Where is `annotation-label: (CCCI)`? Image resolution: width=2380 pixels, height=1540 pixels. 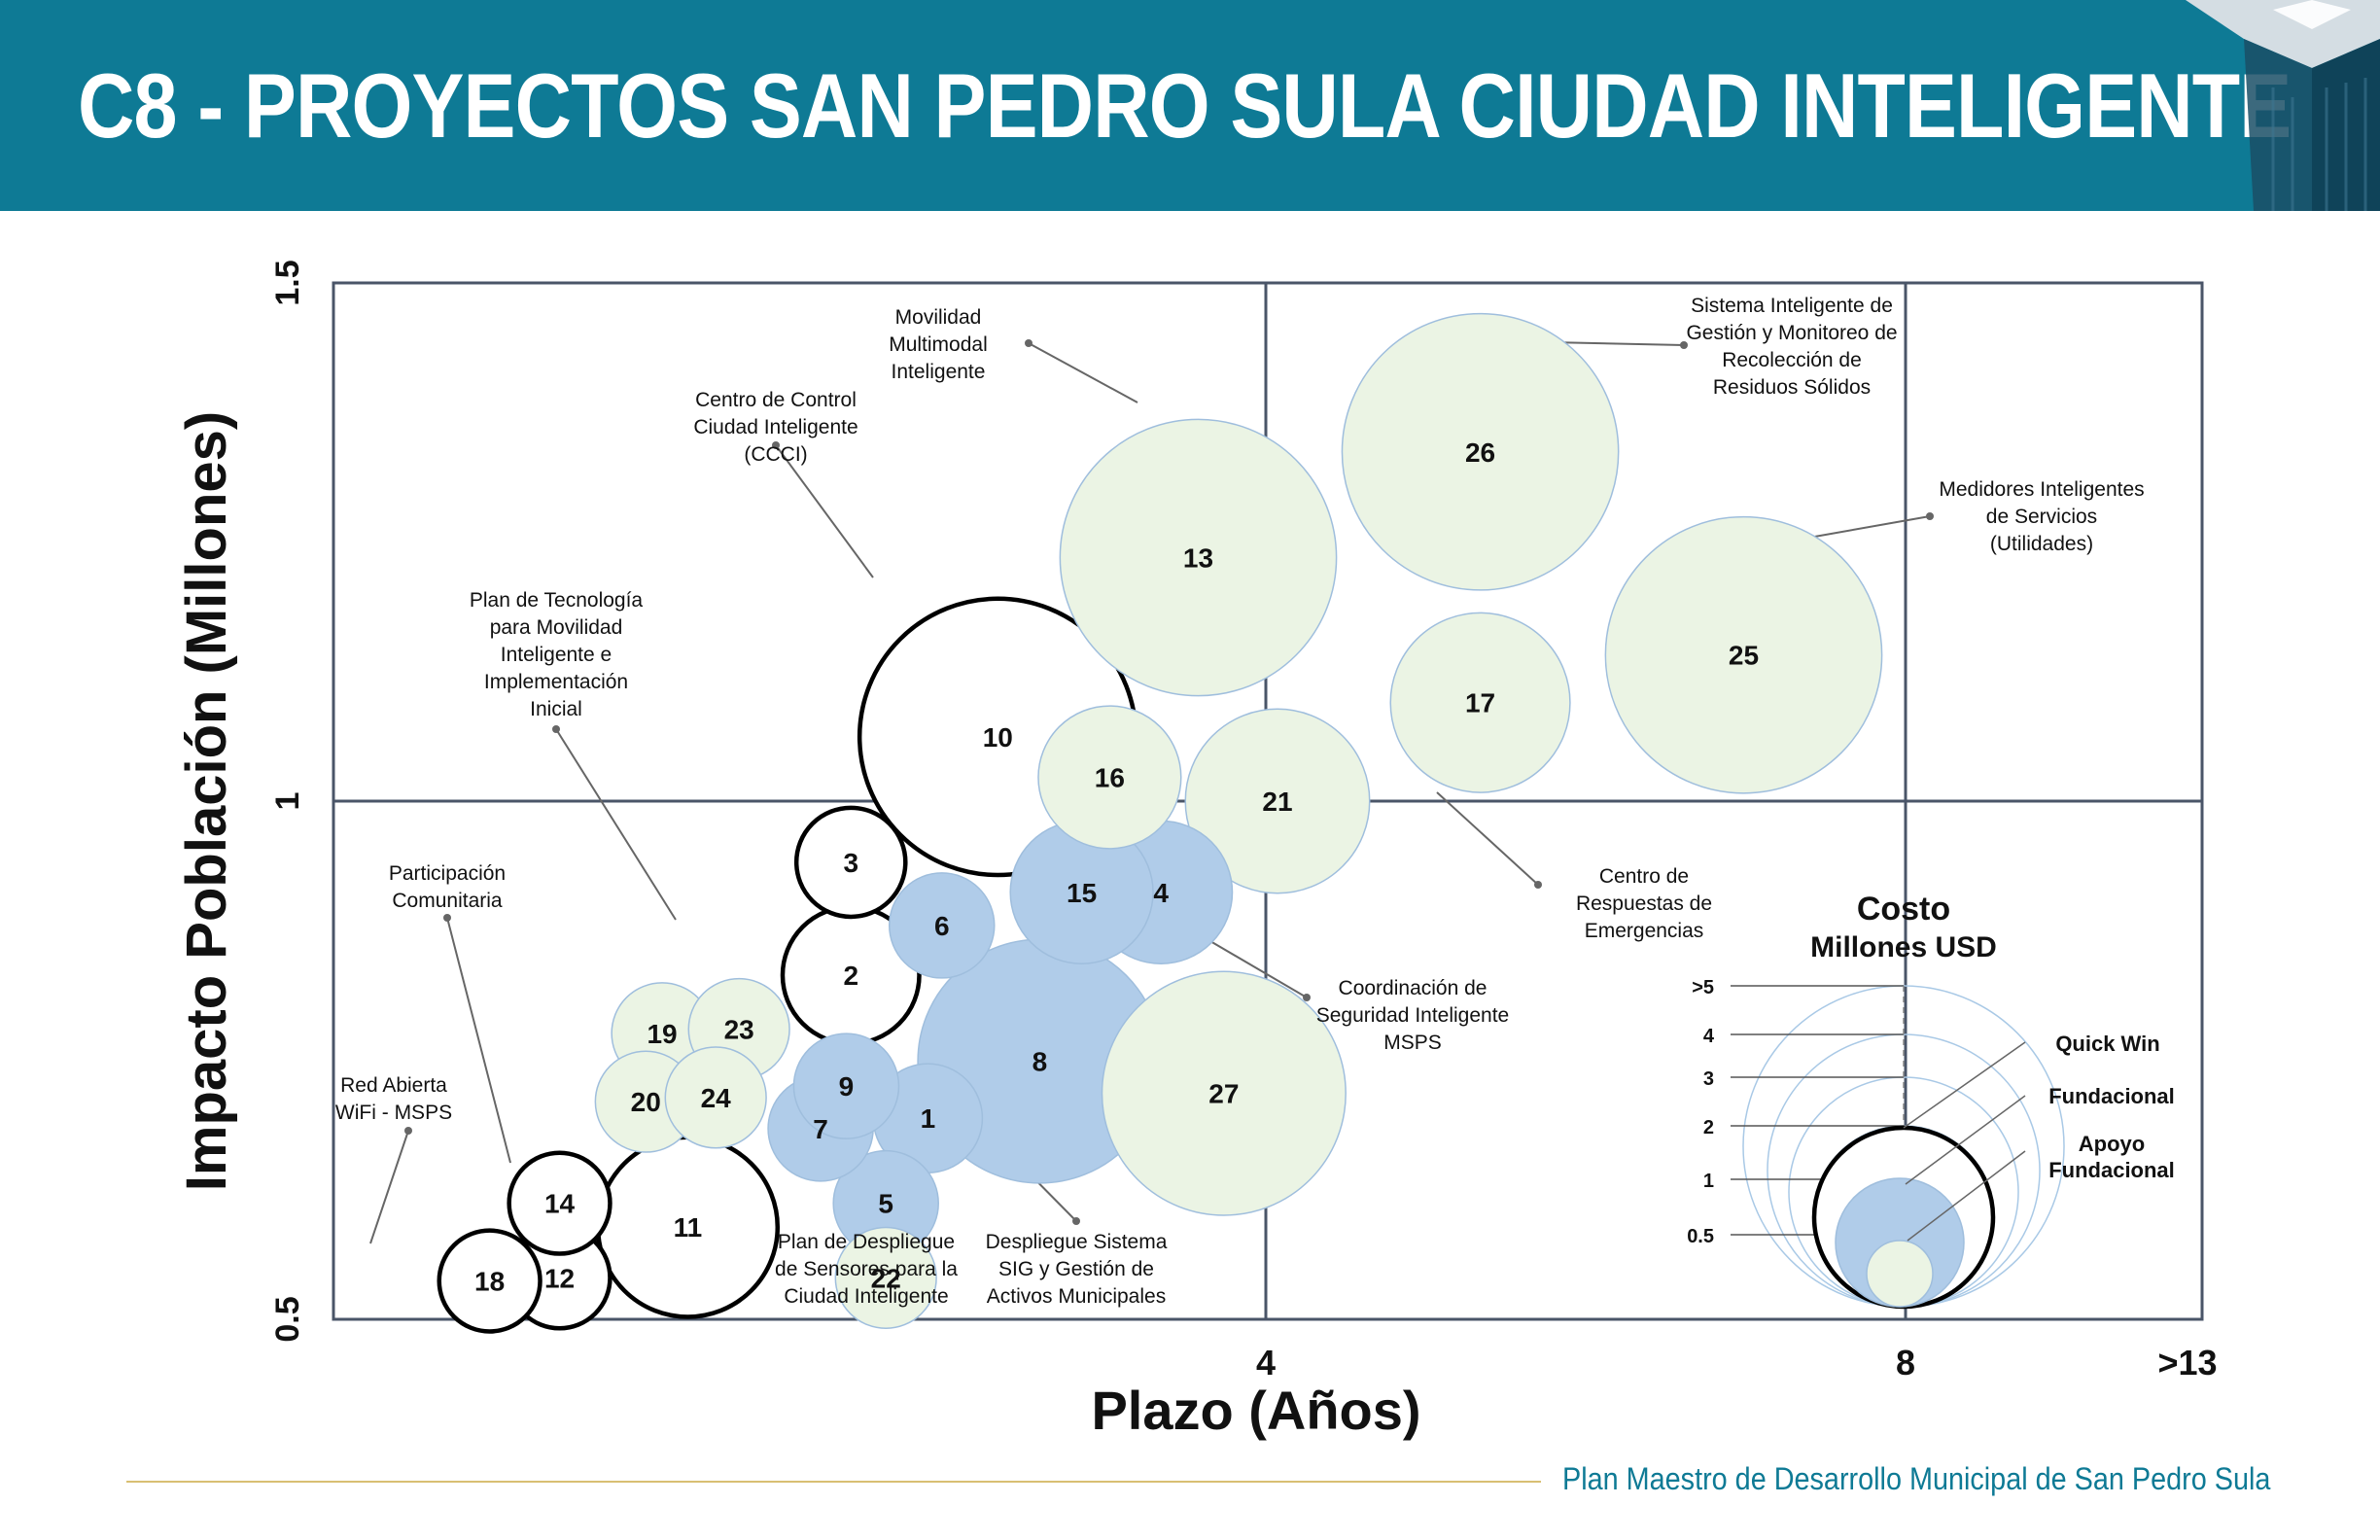 annotation-label: (CCCI) is located at coordinates (775, 454).